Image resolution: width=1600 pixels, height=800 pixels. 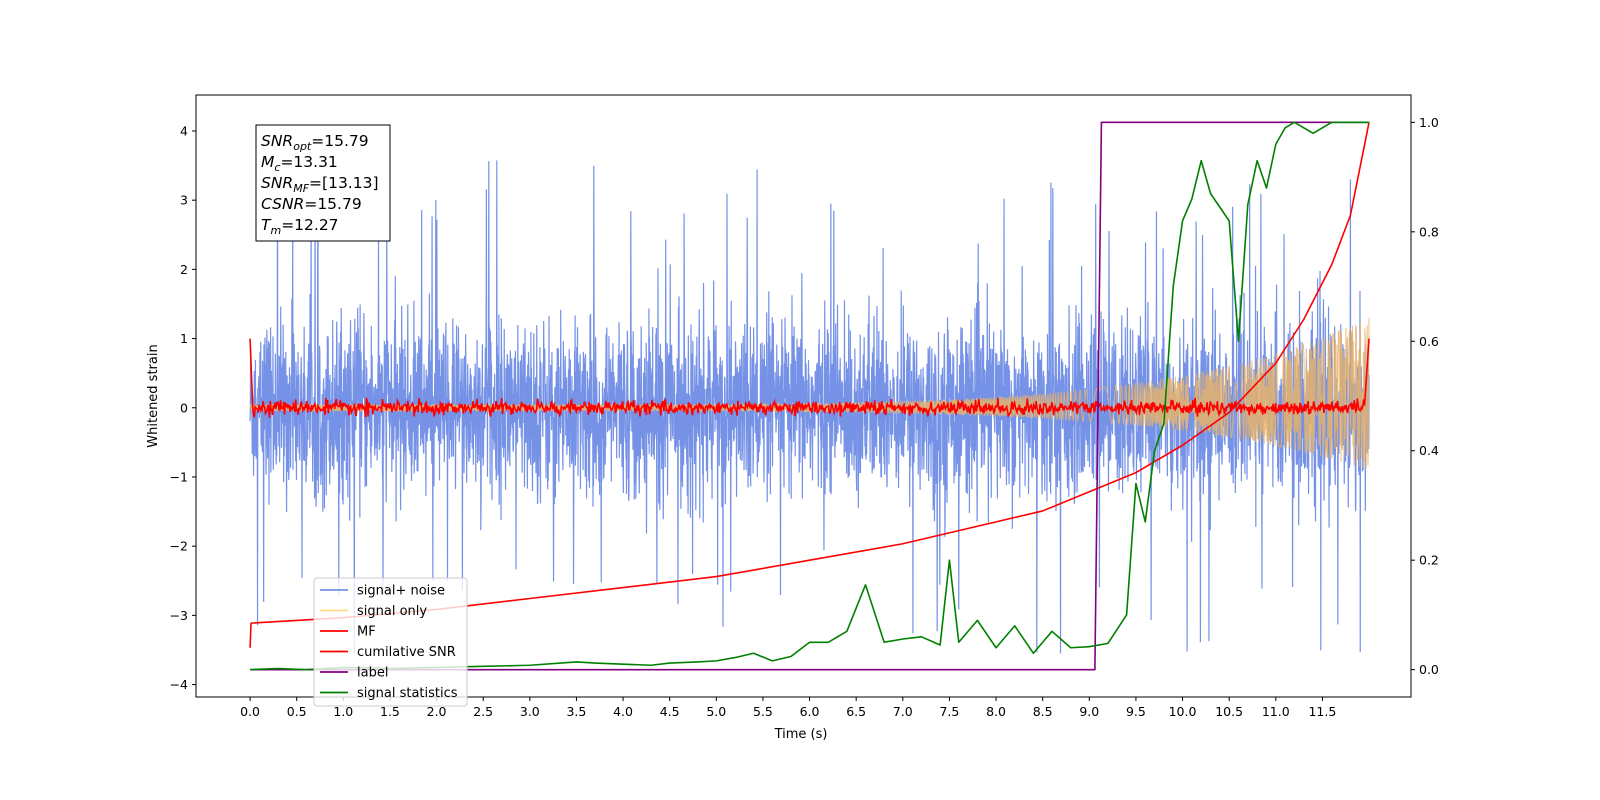 I want to click on x-tick-label: 3.0, so click(x=530, y=711).